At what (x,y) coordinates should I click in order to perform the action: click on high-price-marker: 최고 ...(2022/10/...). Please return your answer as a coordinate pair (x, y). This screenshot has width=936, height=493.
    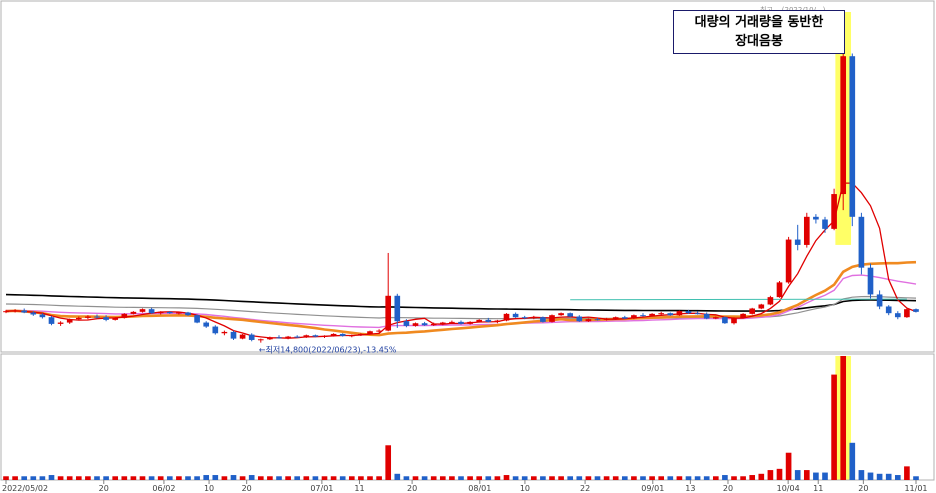
    Looking at the image, I should click on (793, 9).